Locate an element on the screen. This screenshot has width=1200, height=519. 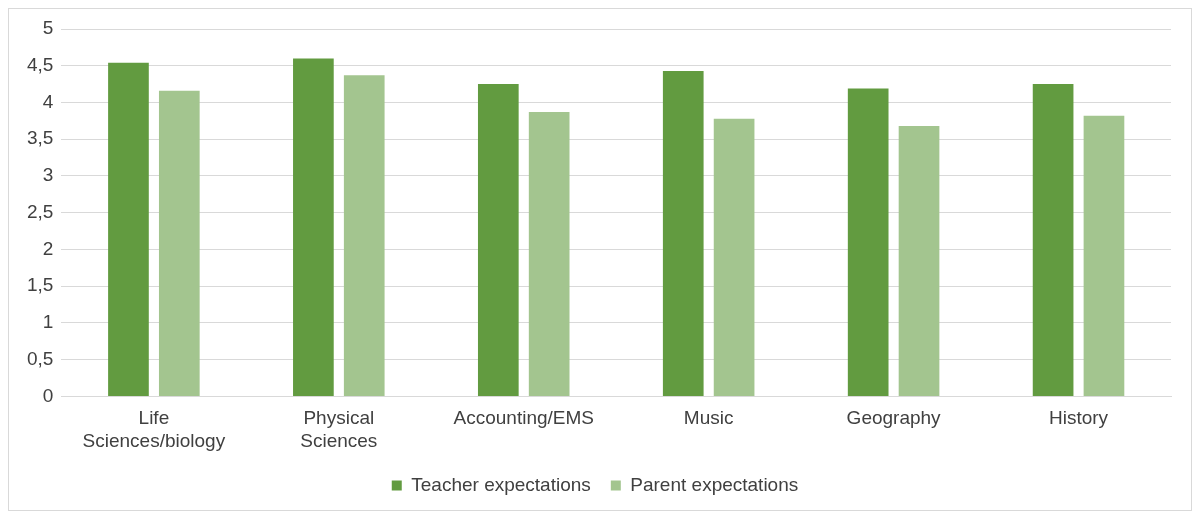
y-tick-label: 4,5 is located at coordinates (40, 64).